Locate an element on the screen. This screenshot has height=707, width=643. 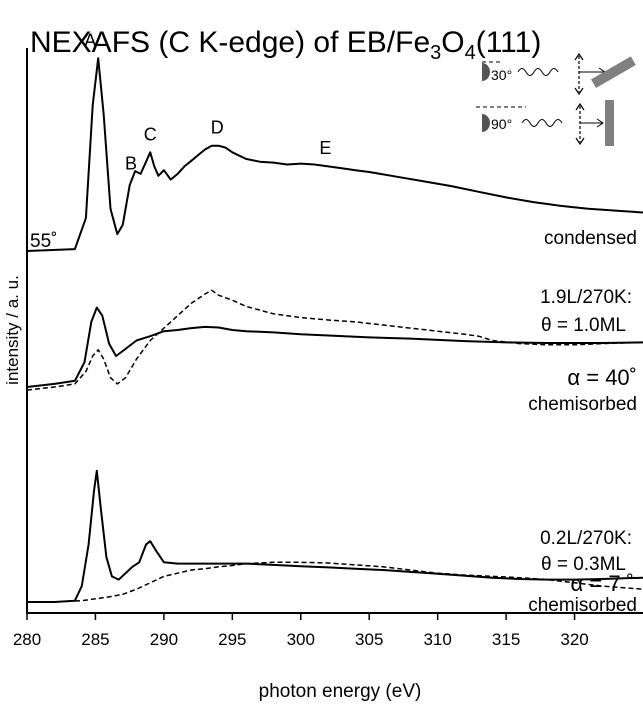
dose-label-1-9L: 1.9L/270K: is located at coordinates (586, 297).